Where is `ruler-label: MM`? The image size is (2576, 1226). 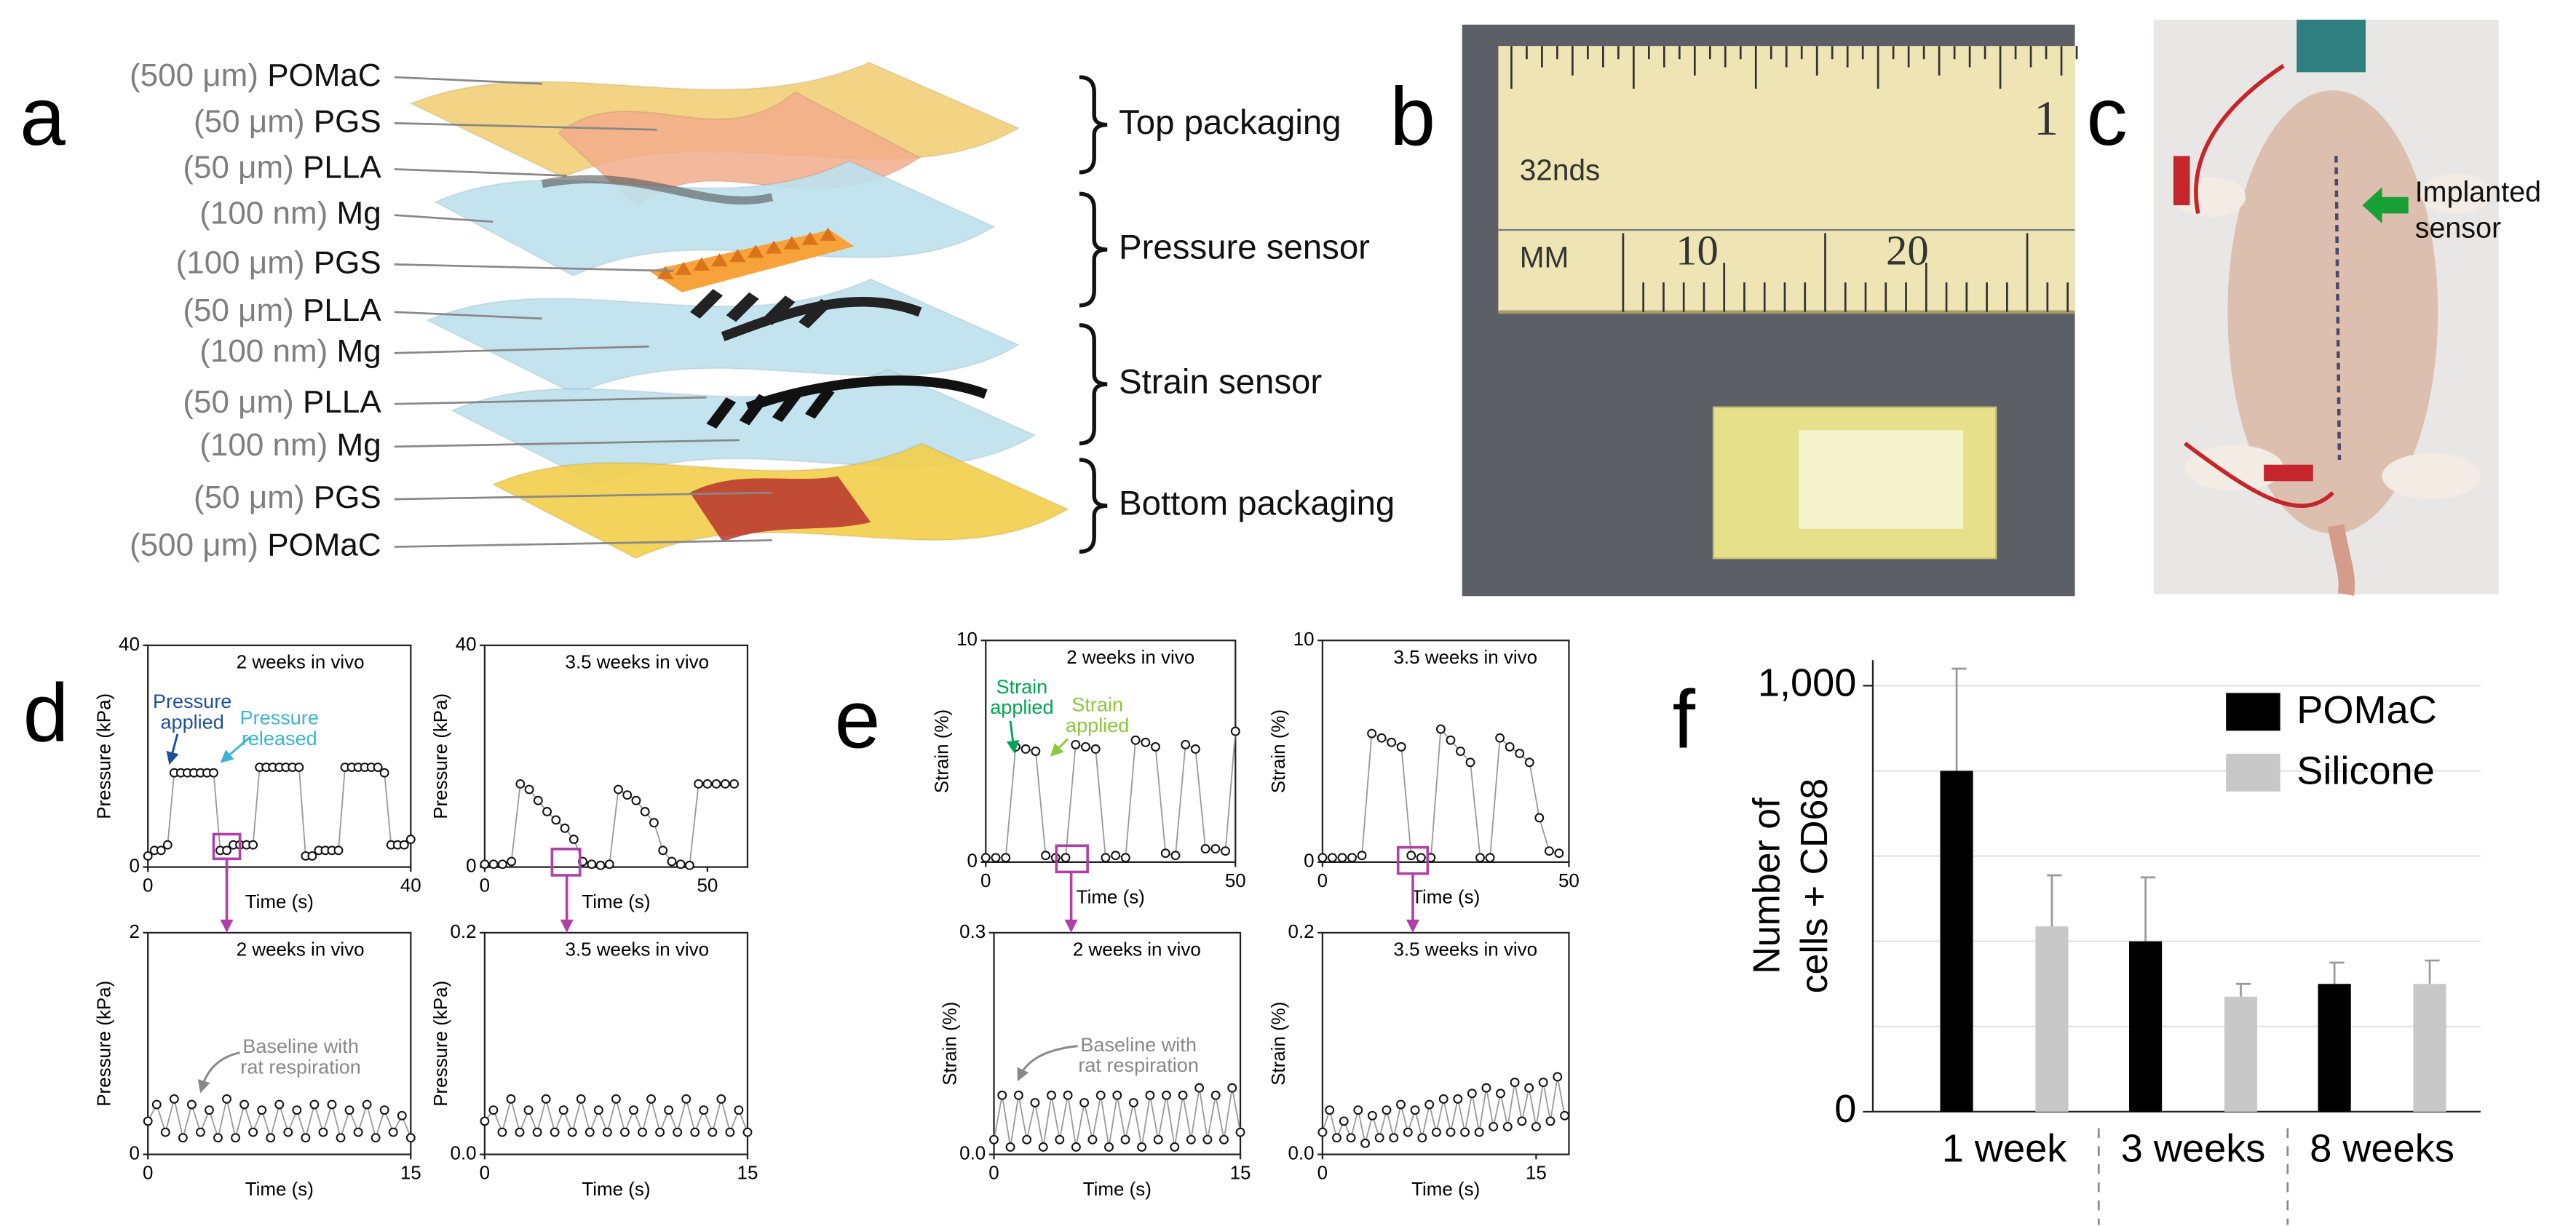 ruler-label: MM is located at coordinates (1544, 257).